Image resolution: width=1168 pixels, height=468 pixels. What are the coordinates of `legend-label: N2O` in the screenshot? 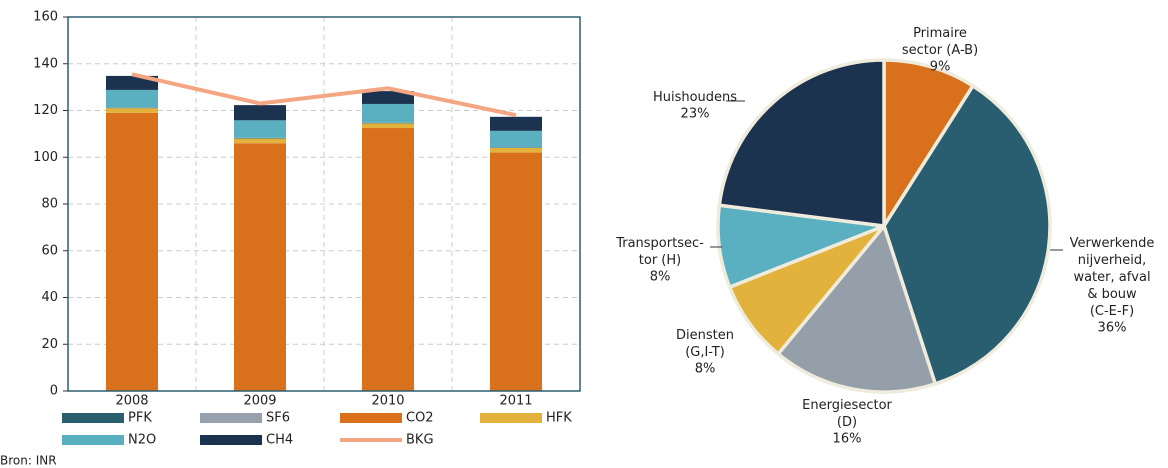 It's located at (142, 440).